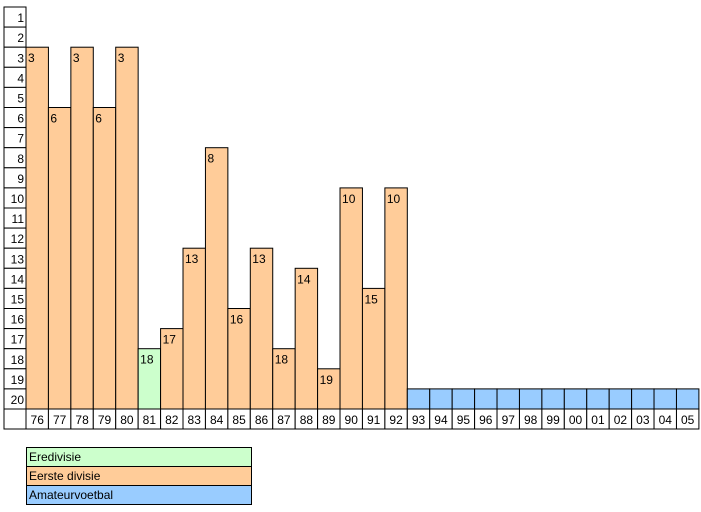  Describe the element at coordinates (38, 420) in the screenshot. I see `x-tick-label: 76` at that location.